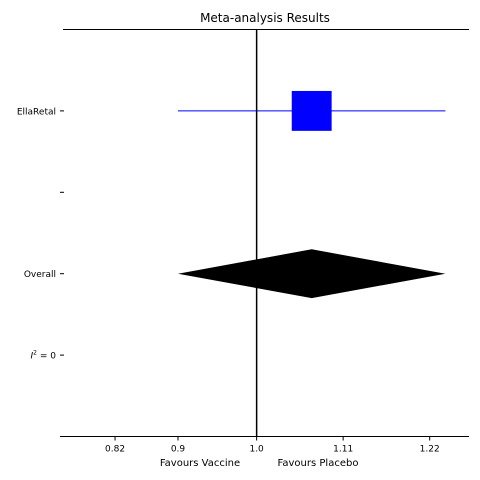 The height and width of the screenshot is (480, 480). What do you see at coordinates (311, 110) in the screenshot?
I see `study-point-box` at bounding box center [311, 110].